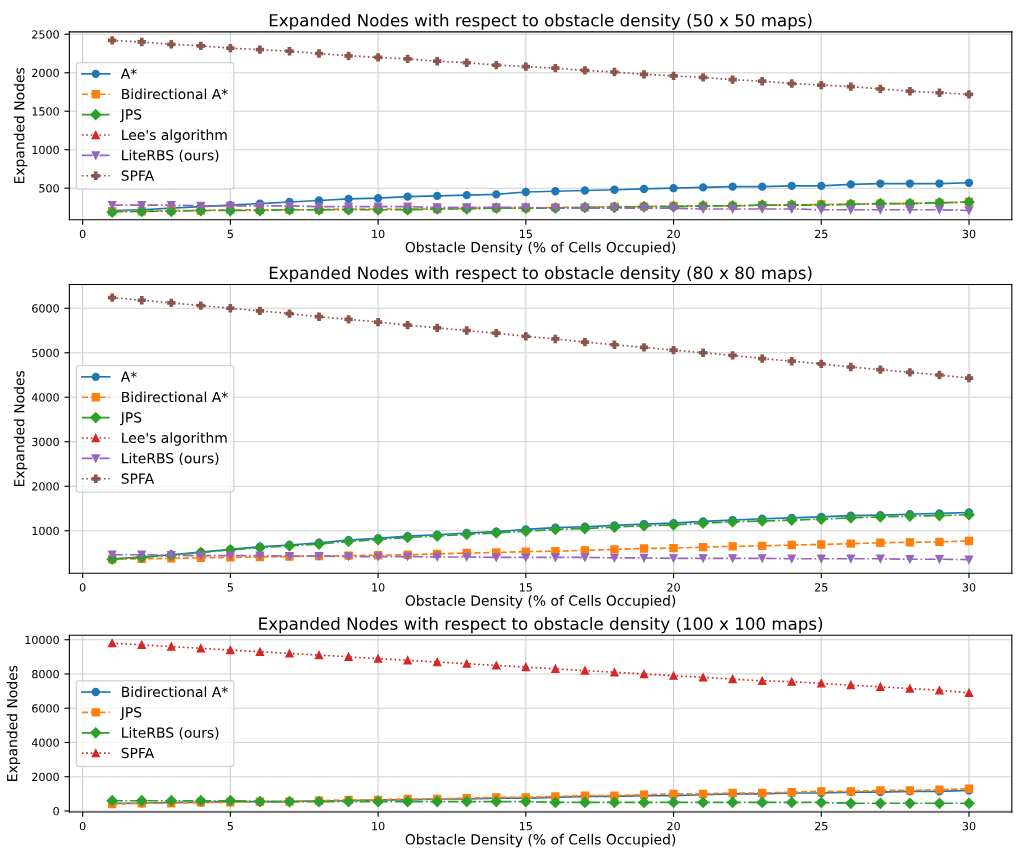 Image resolution: width=1020 pixels, height=862 pixels. I want to click on y-tick-label: 8000, so click(45, 674).